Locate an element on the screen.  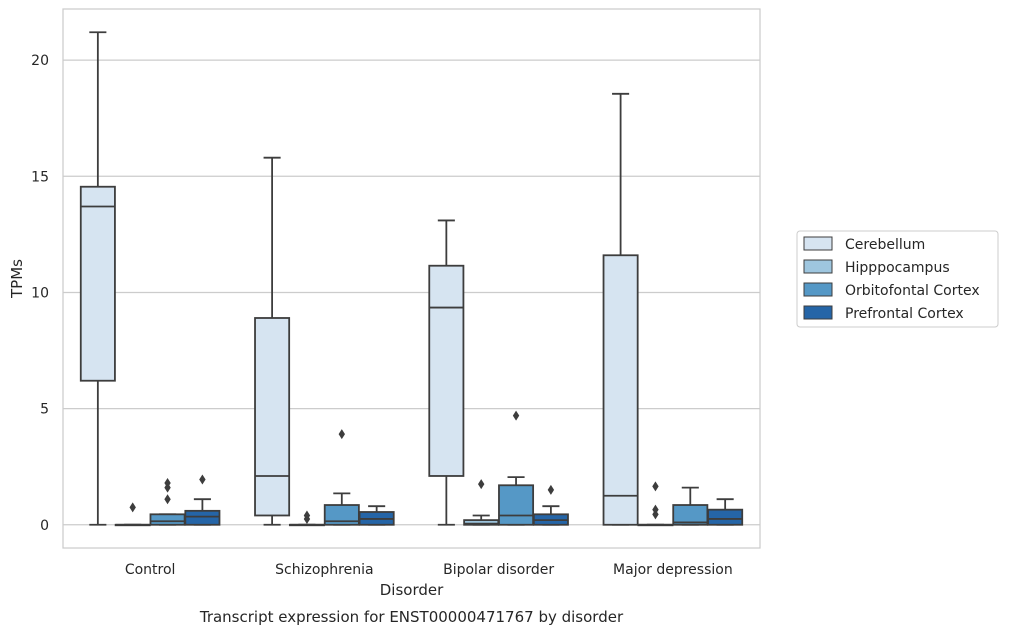
x-tick-label-1: Schizophrenia is located at coordinates (324, 570).